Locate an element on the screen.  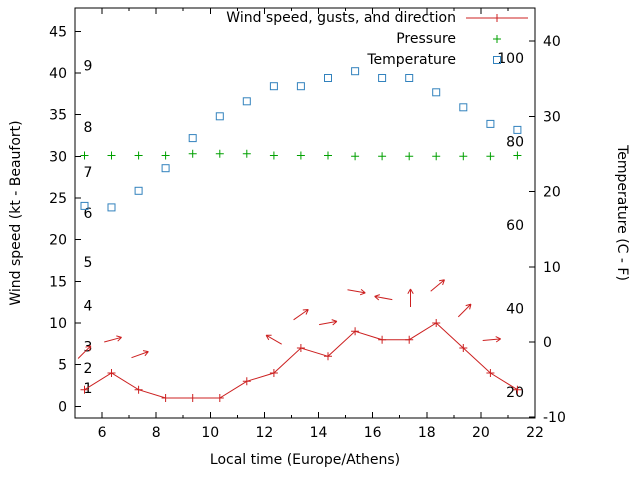
legend-label-wind: Wind speed, gusts, and direction is located at coordinates (341, 17).